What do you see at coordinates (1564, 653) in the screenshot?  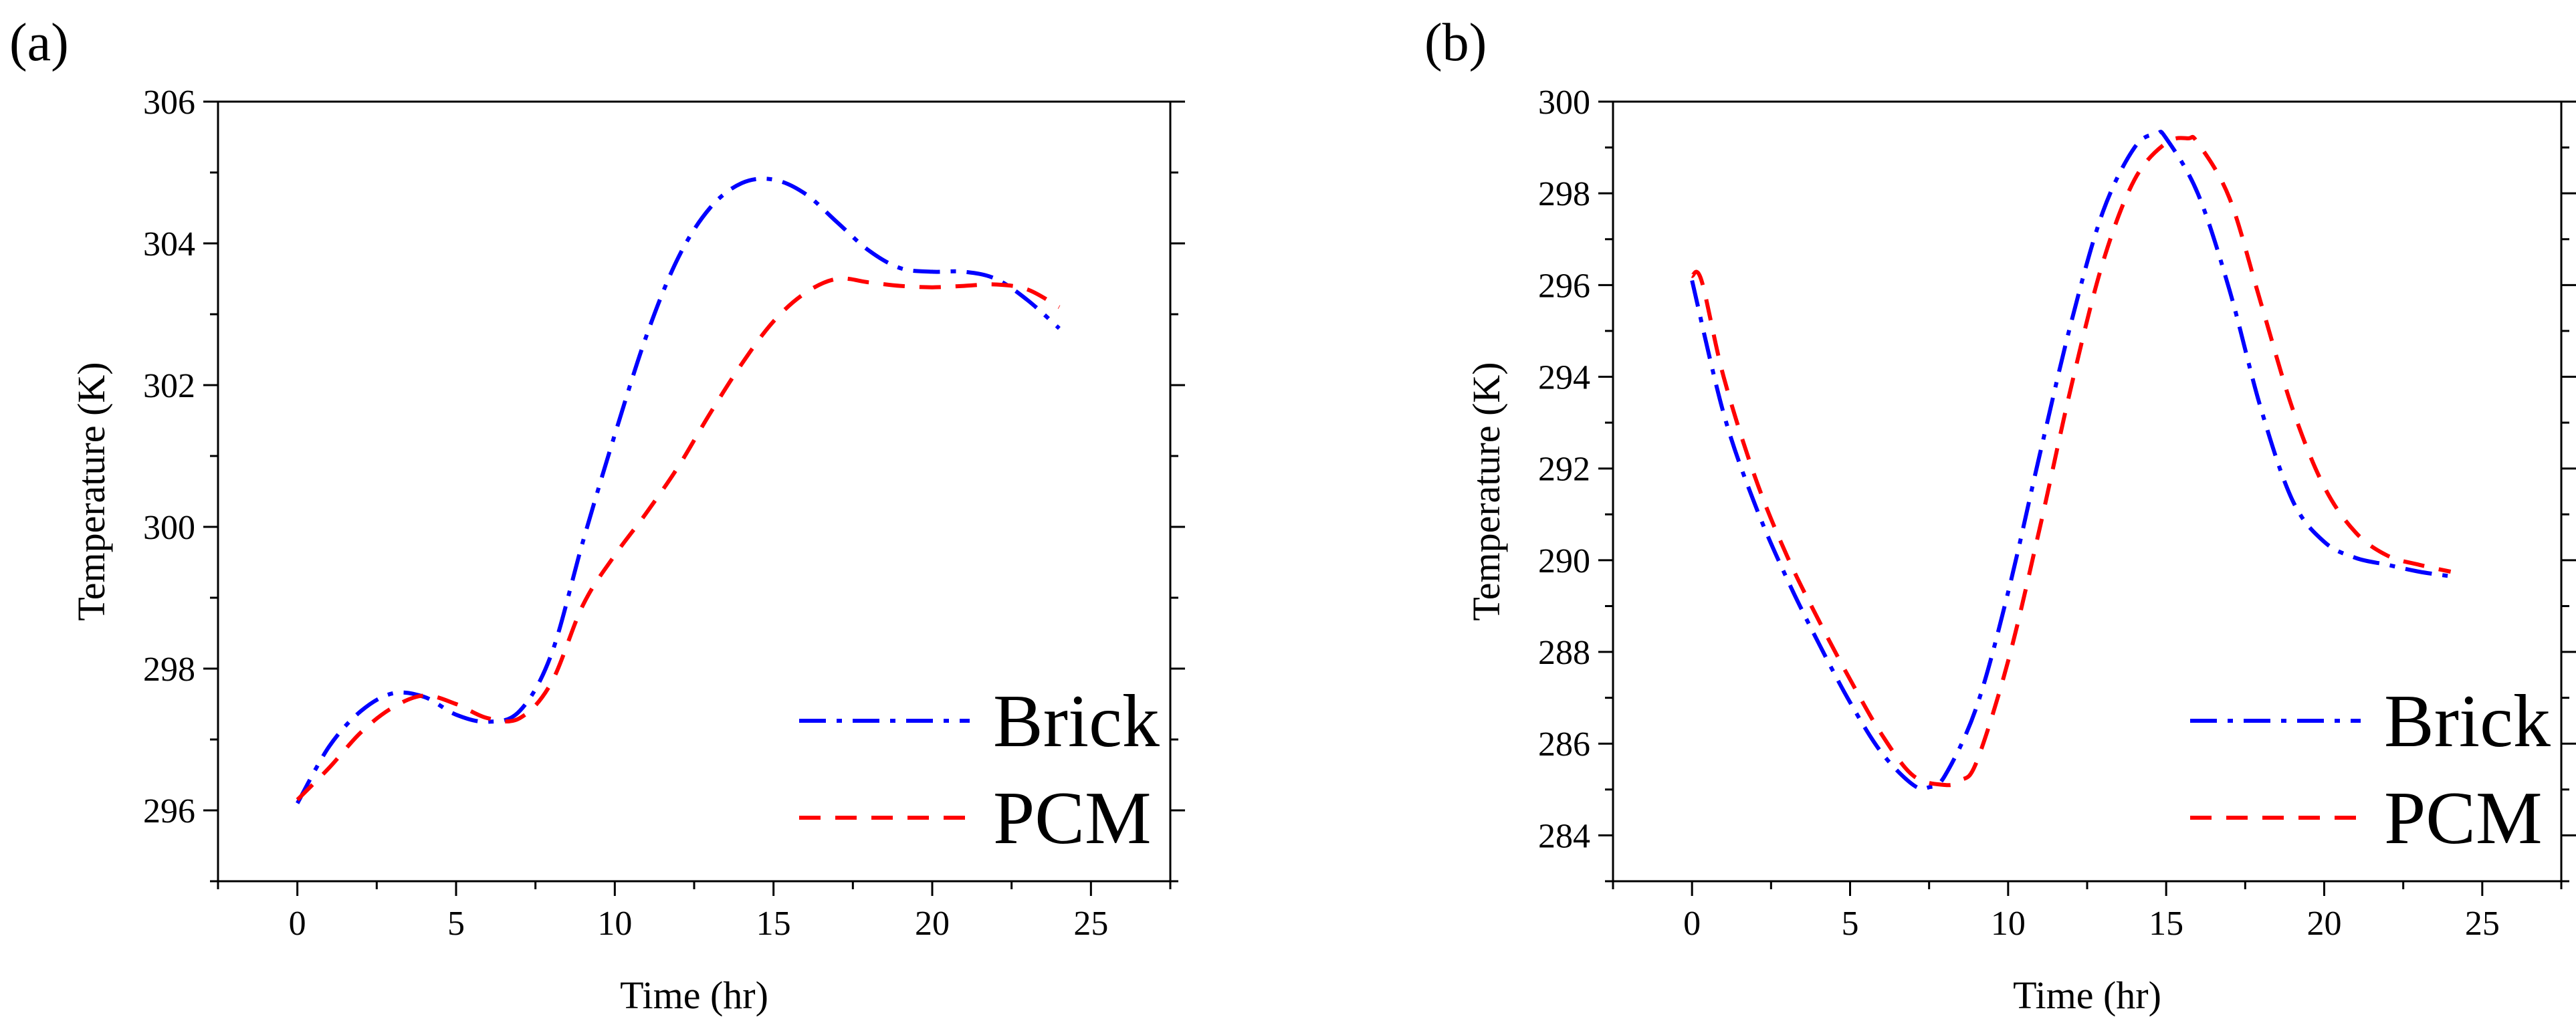 I see `y-tick-label: 288` at bounding box center [1564, 653].